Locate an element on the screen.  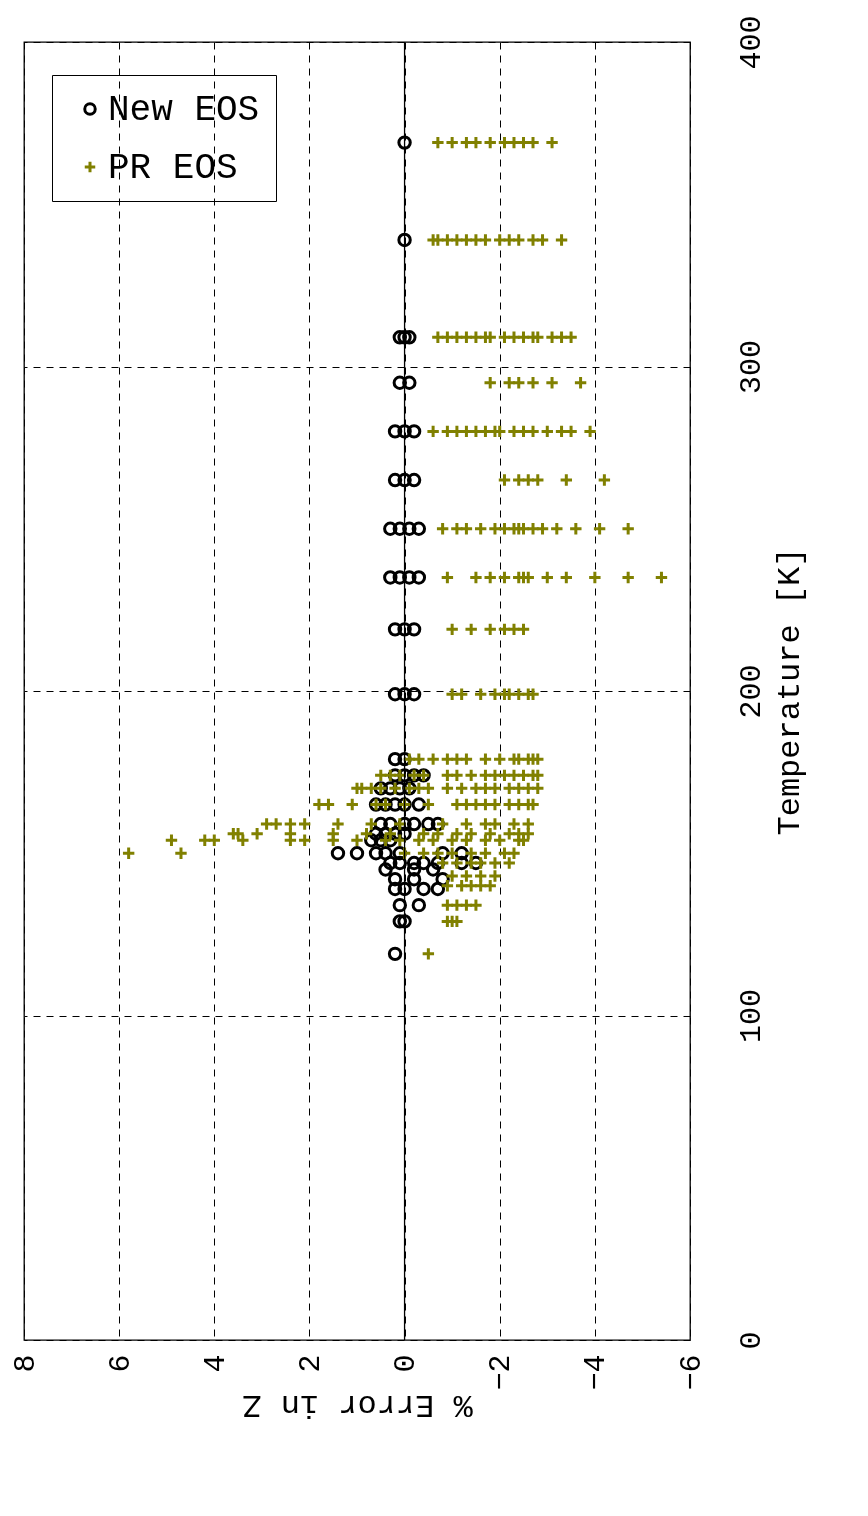
y-tick-label: 200 is located at coordinates (751, 691).